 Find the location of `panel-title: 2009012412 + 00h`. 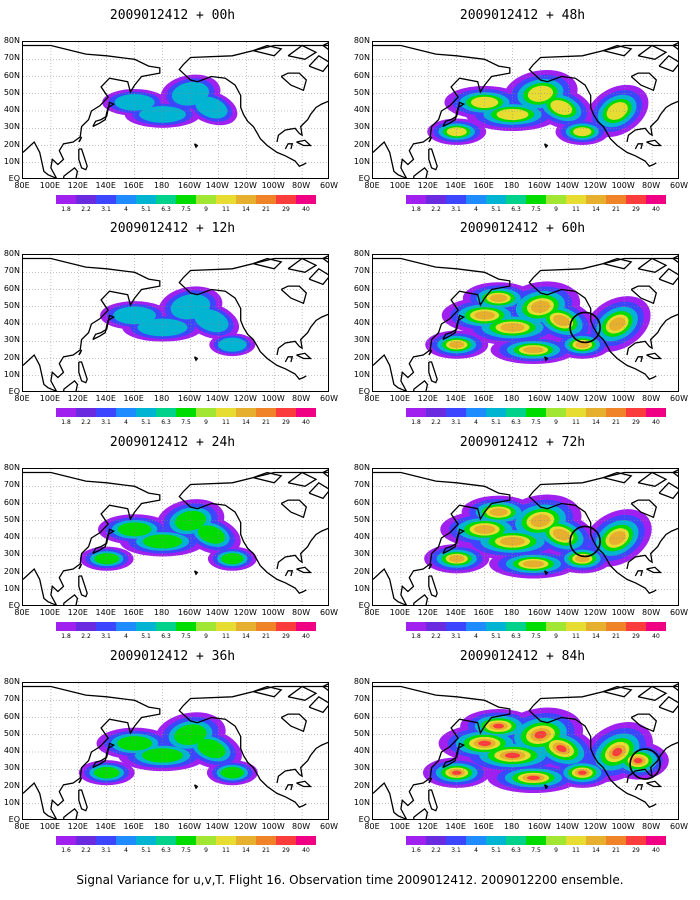

panel-title: 2009012412 + 00h is located at coordinates (172, 15).